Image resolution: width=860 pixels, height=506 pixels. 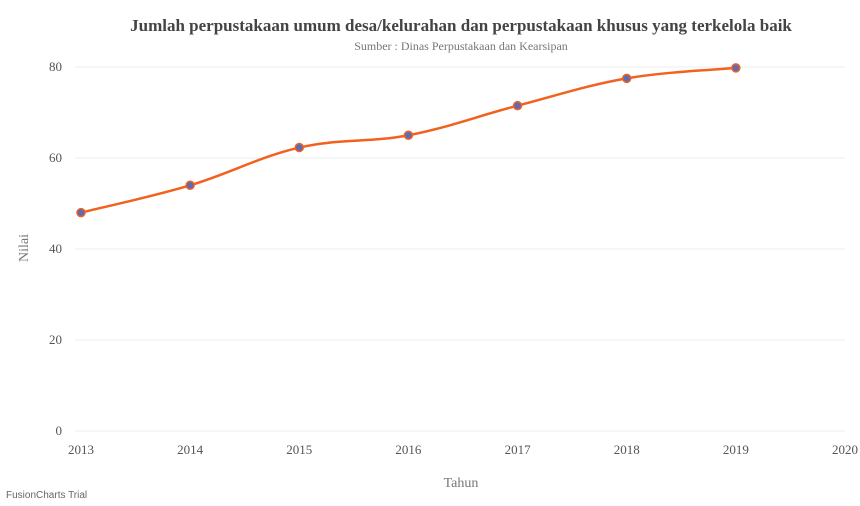 What do you see at coordinates (461, 483) in the screenshot?
I see `x-axis-title: Tahun` at bounding box center [461, 483].